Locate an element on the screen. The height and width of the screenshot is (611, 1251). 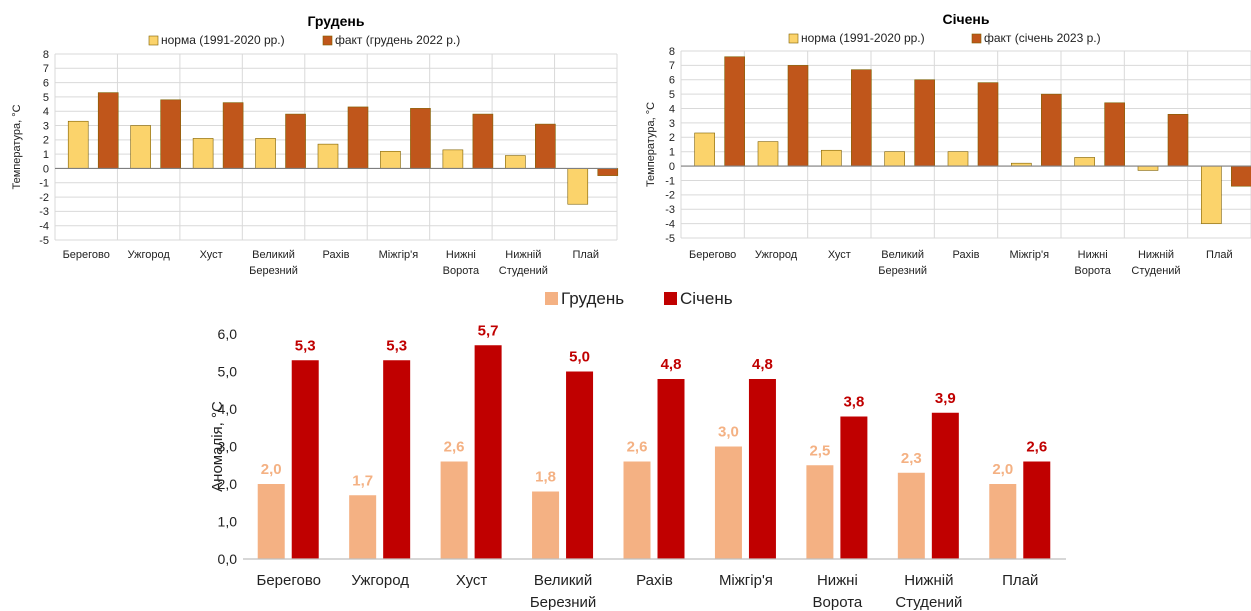
data-label: 2,0 is located at coordinates (271, 469).